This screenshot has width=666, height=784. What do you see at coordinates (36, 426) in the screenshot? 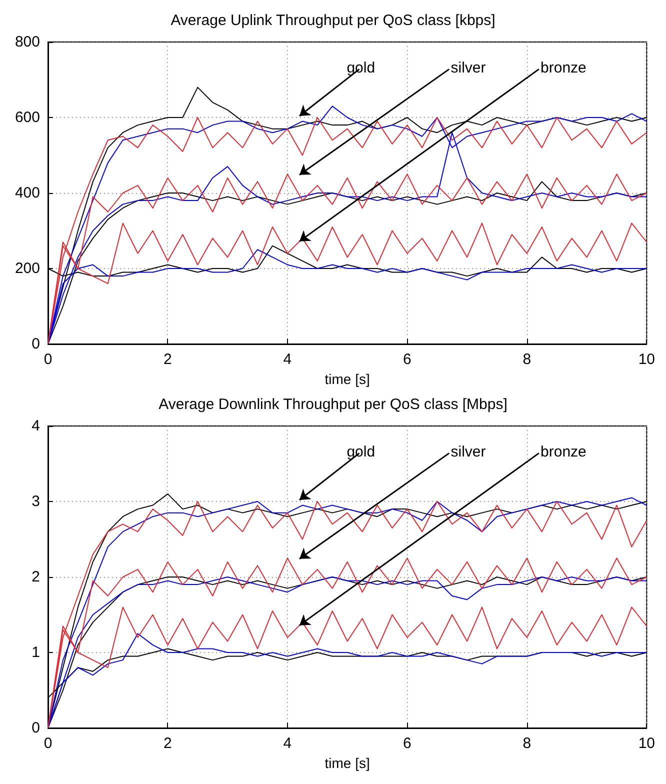
I see `y-tick-label: 4` at bounding box center [36, 426].